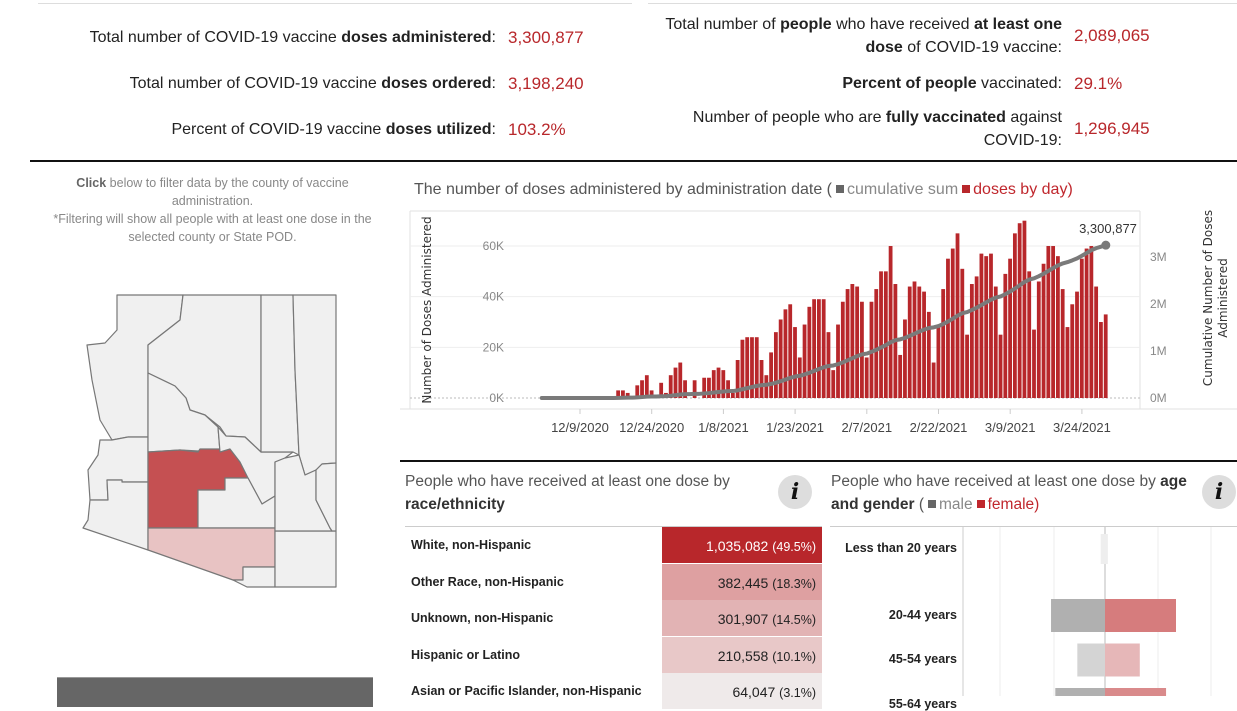 This screenshot has width=1237, height=711. Describe the element at coordinates (215, 692) in the screenshot. I see `map-action-button` at that location.